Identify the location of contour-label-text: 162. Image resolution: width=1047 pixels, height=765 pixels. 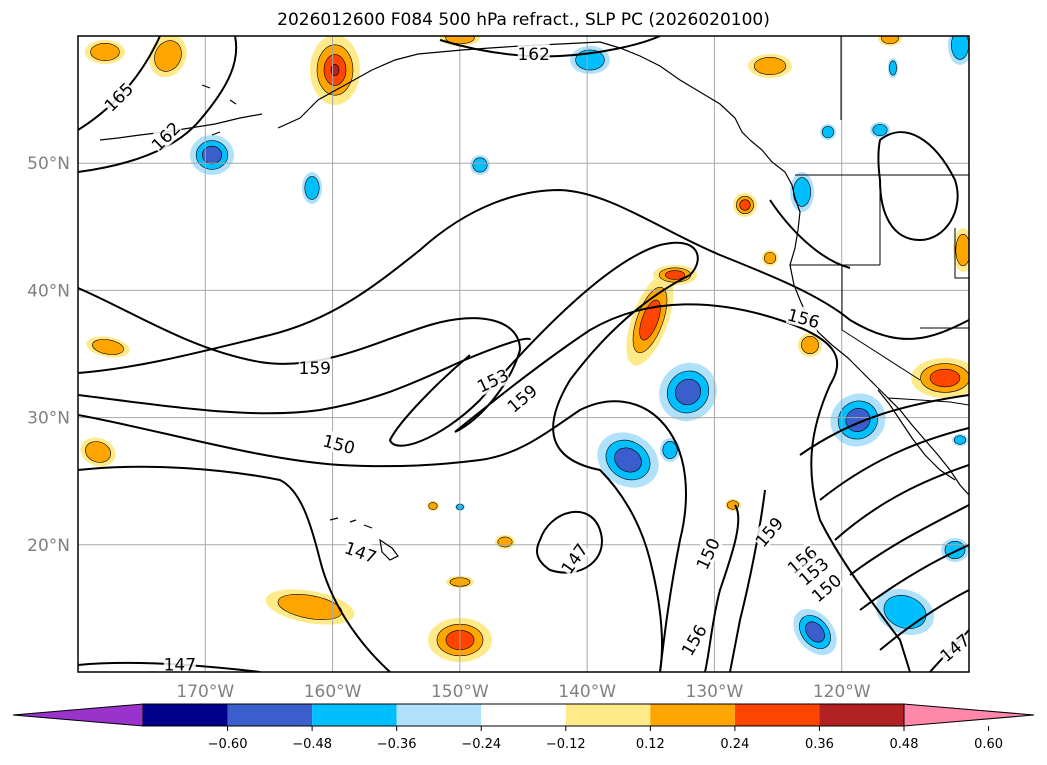
(533, 55).